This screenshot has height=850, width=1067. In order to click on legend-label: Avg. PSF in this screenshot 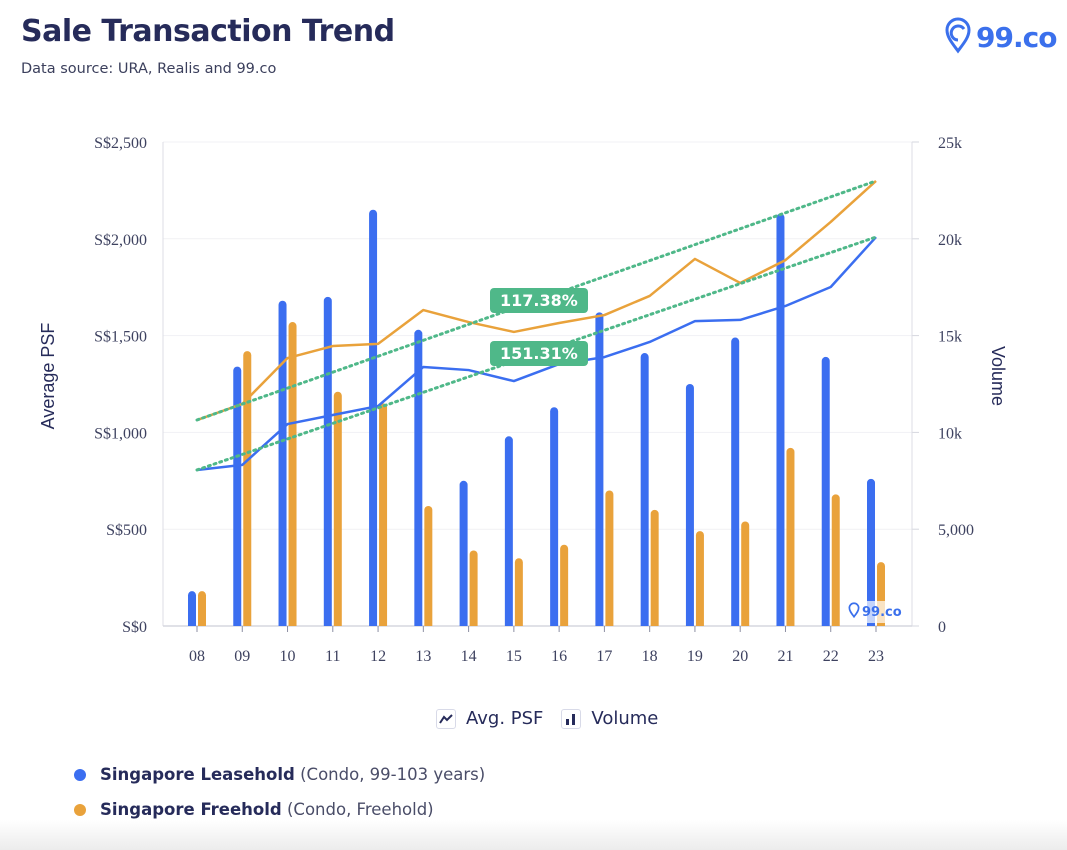, I will do `click(505, 718)`.